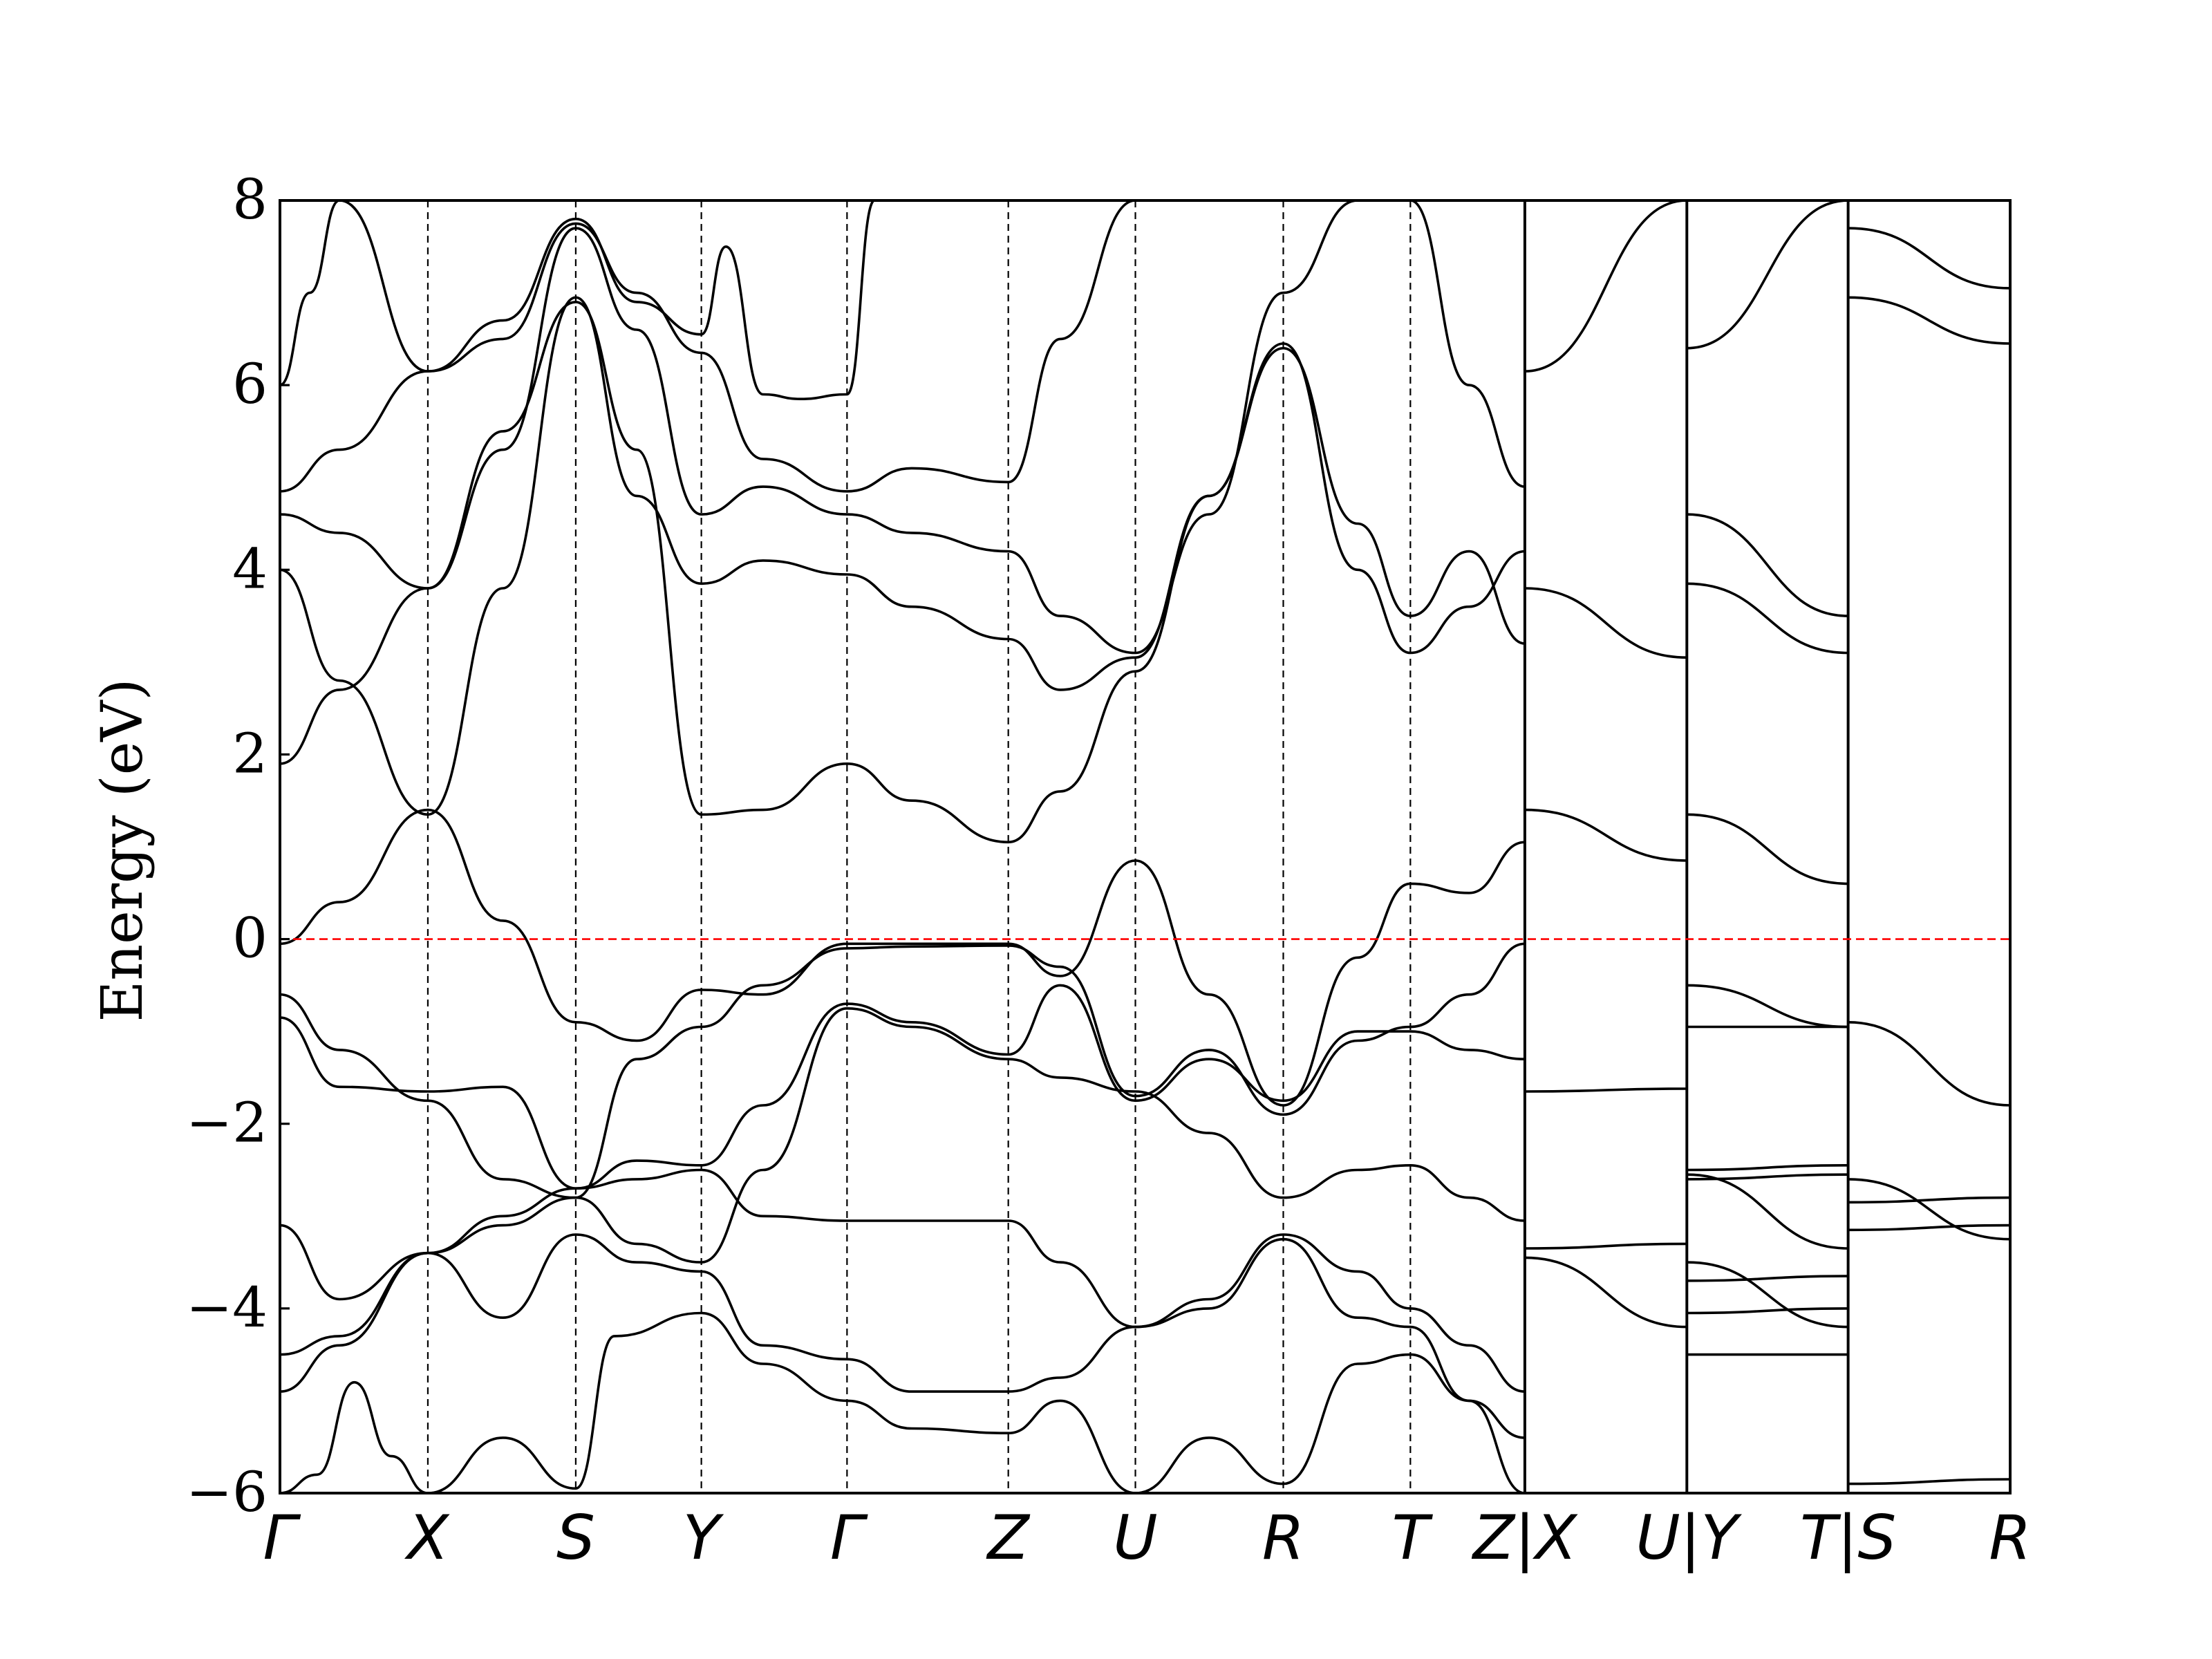  I want to click on x-tick-label: Y, so click(704, 1537).